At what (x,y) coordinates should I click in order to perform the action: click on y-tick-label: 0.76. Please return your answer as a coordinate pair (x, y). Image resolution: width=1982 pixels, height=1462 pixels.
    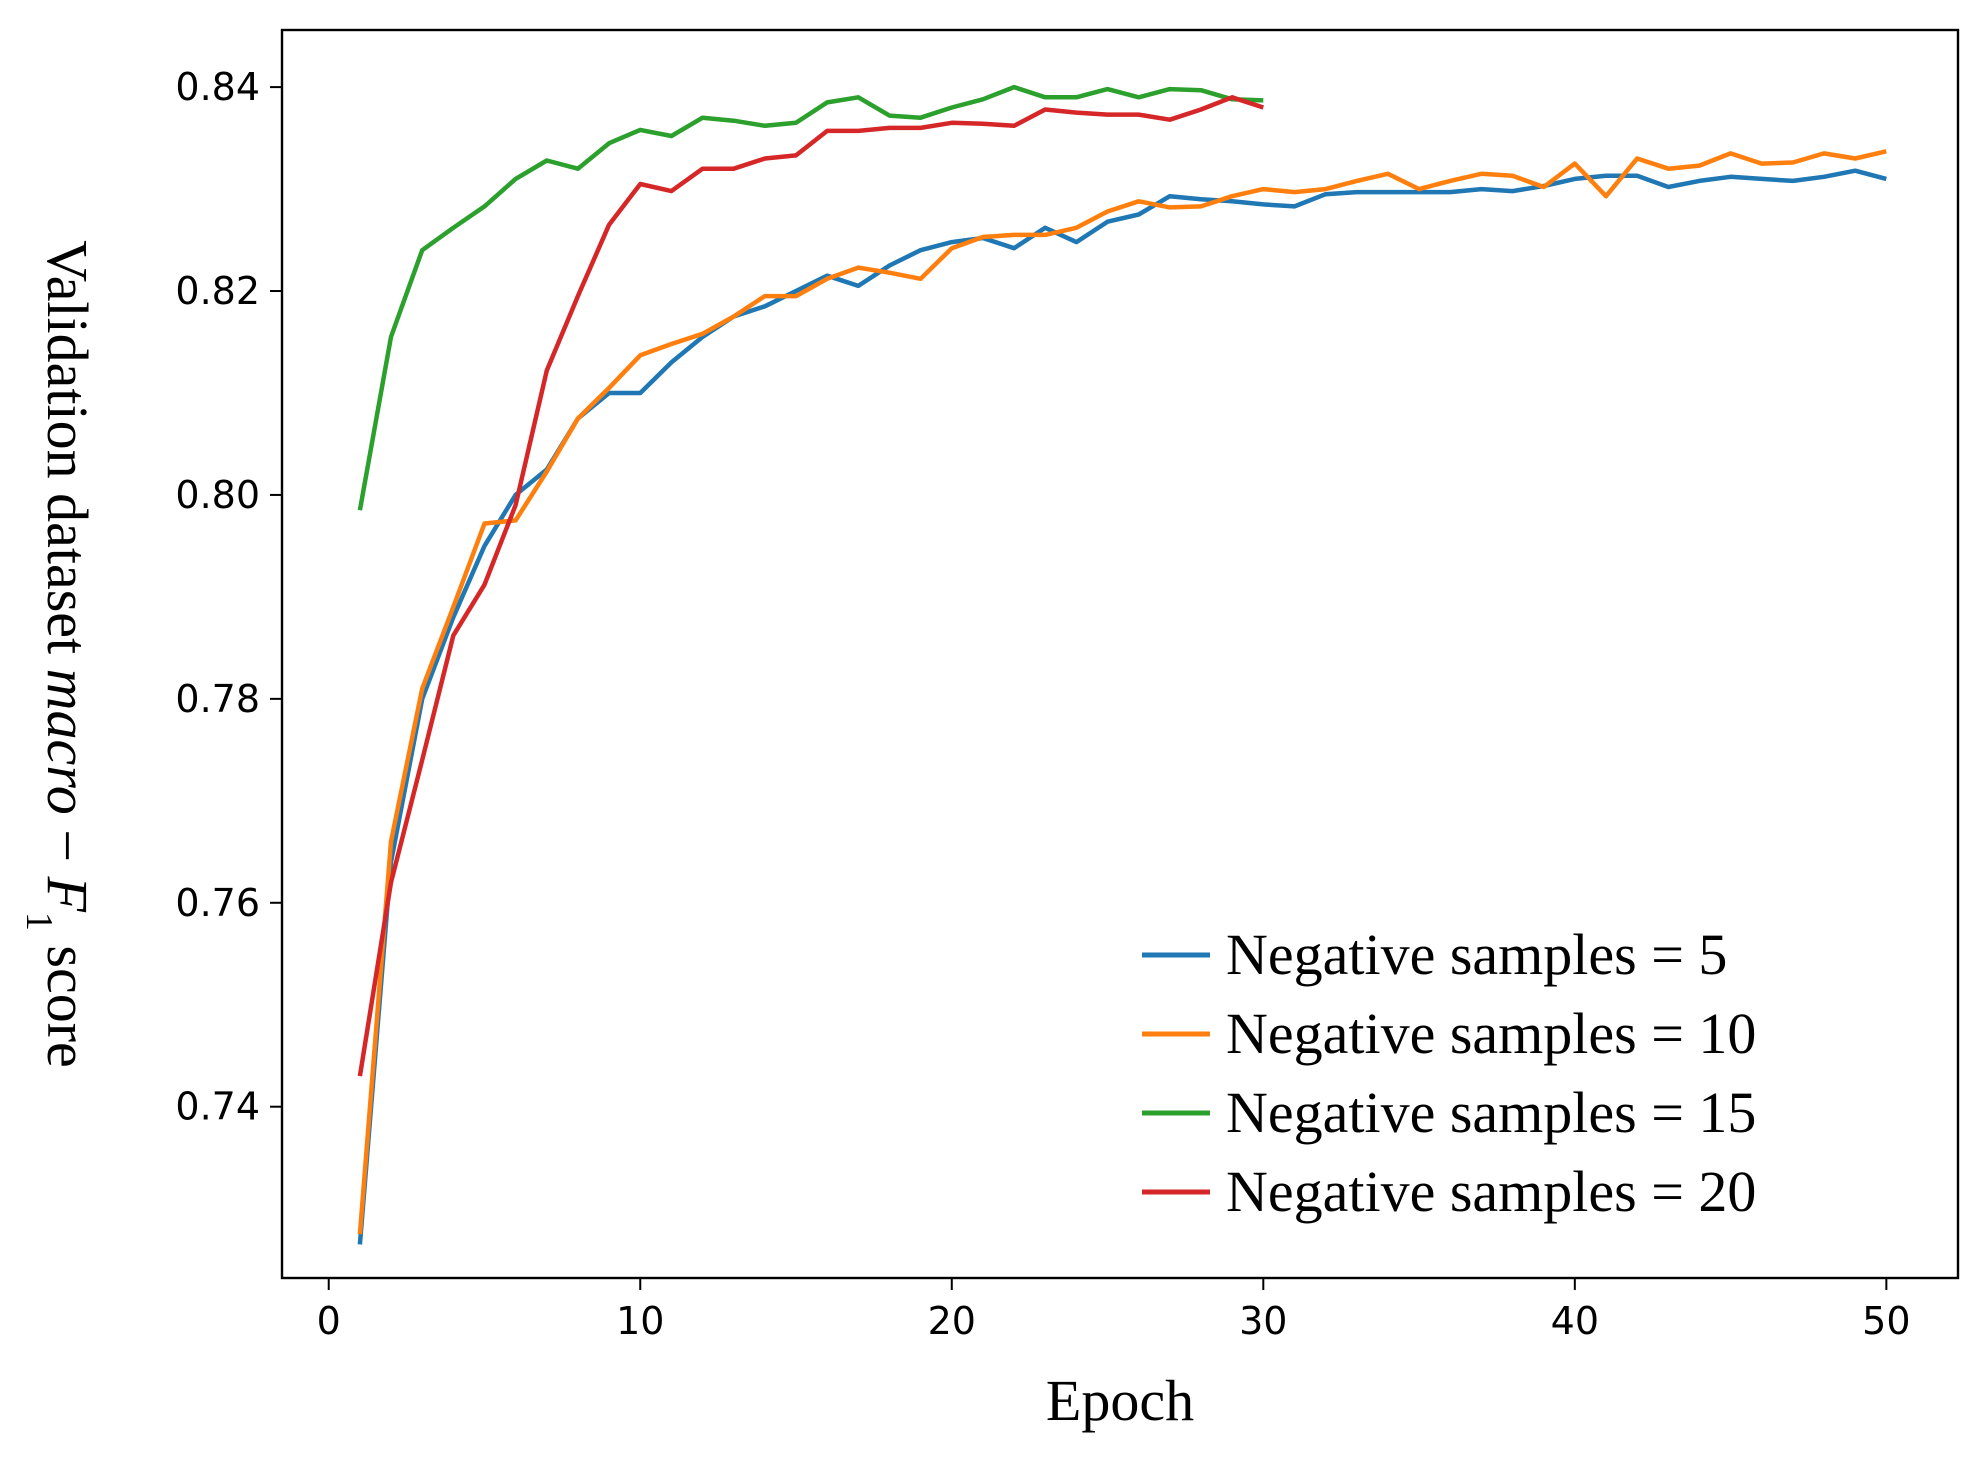
    Looking at the image, I should click on (217, 903).